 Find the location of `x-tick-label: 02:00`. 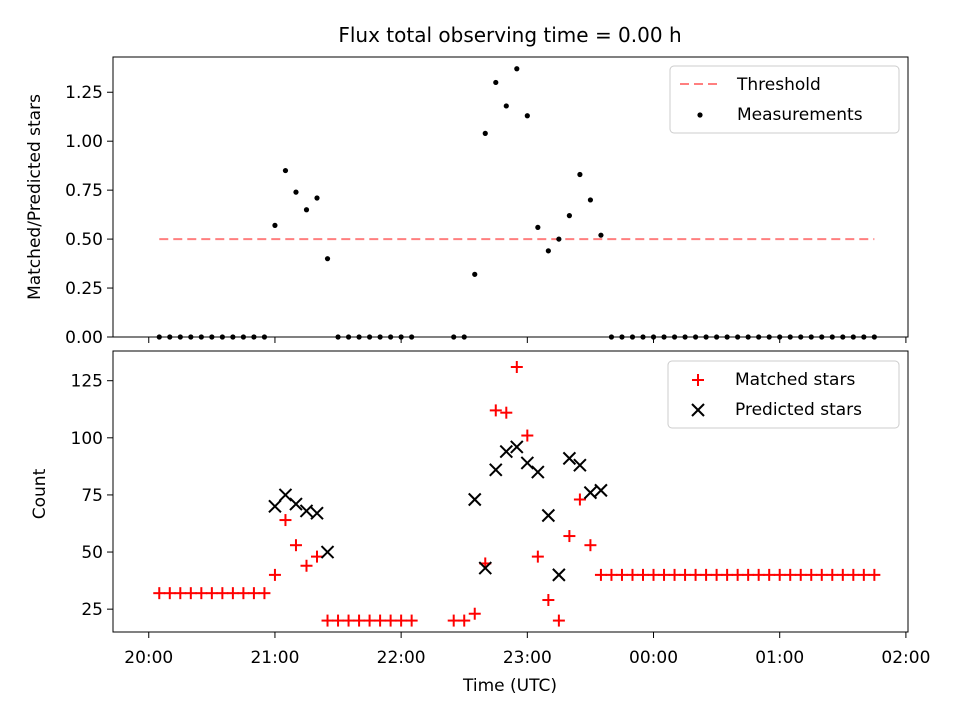

x-tick-label: 02:00 is located at coordinates (905, 658).